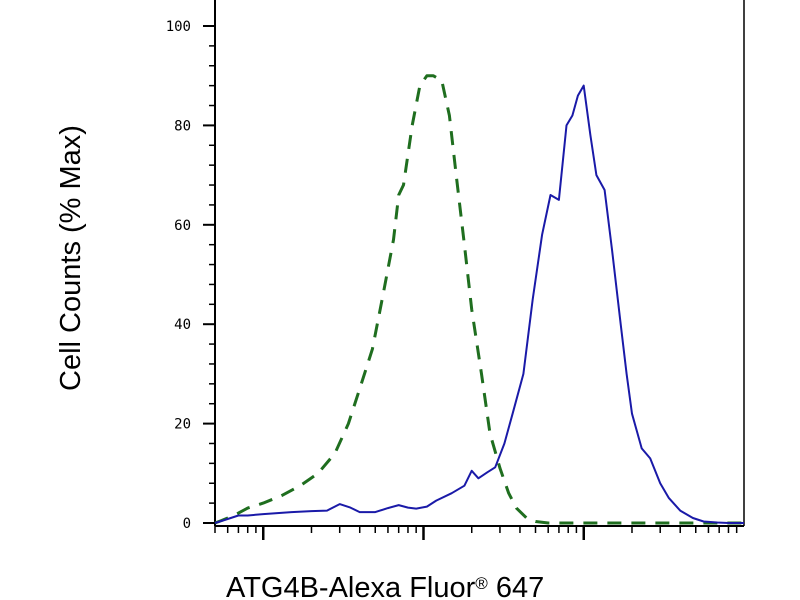  I want to click on y-axis-title: Cell Counts (% Max), so click(71, 258).